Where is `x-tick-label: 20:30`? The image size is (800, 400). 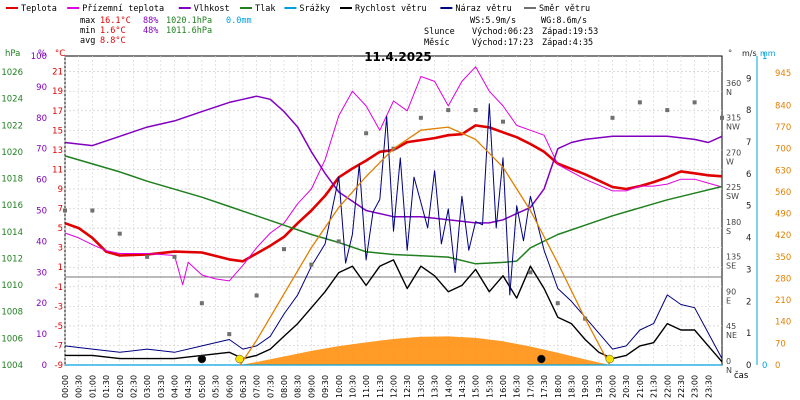 x-tick-label: 20:30 is located at coordinates (626, 386).